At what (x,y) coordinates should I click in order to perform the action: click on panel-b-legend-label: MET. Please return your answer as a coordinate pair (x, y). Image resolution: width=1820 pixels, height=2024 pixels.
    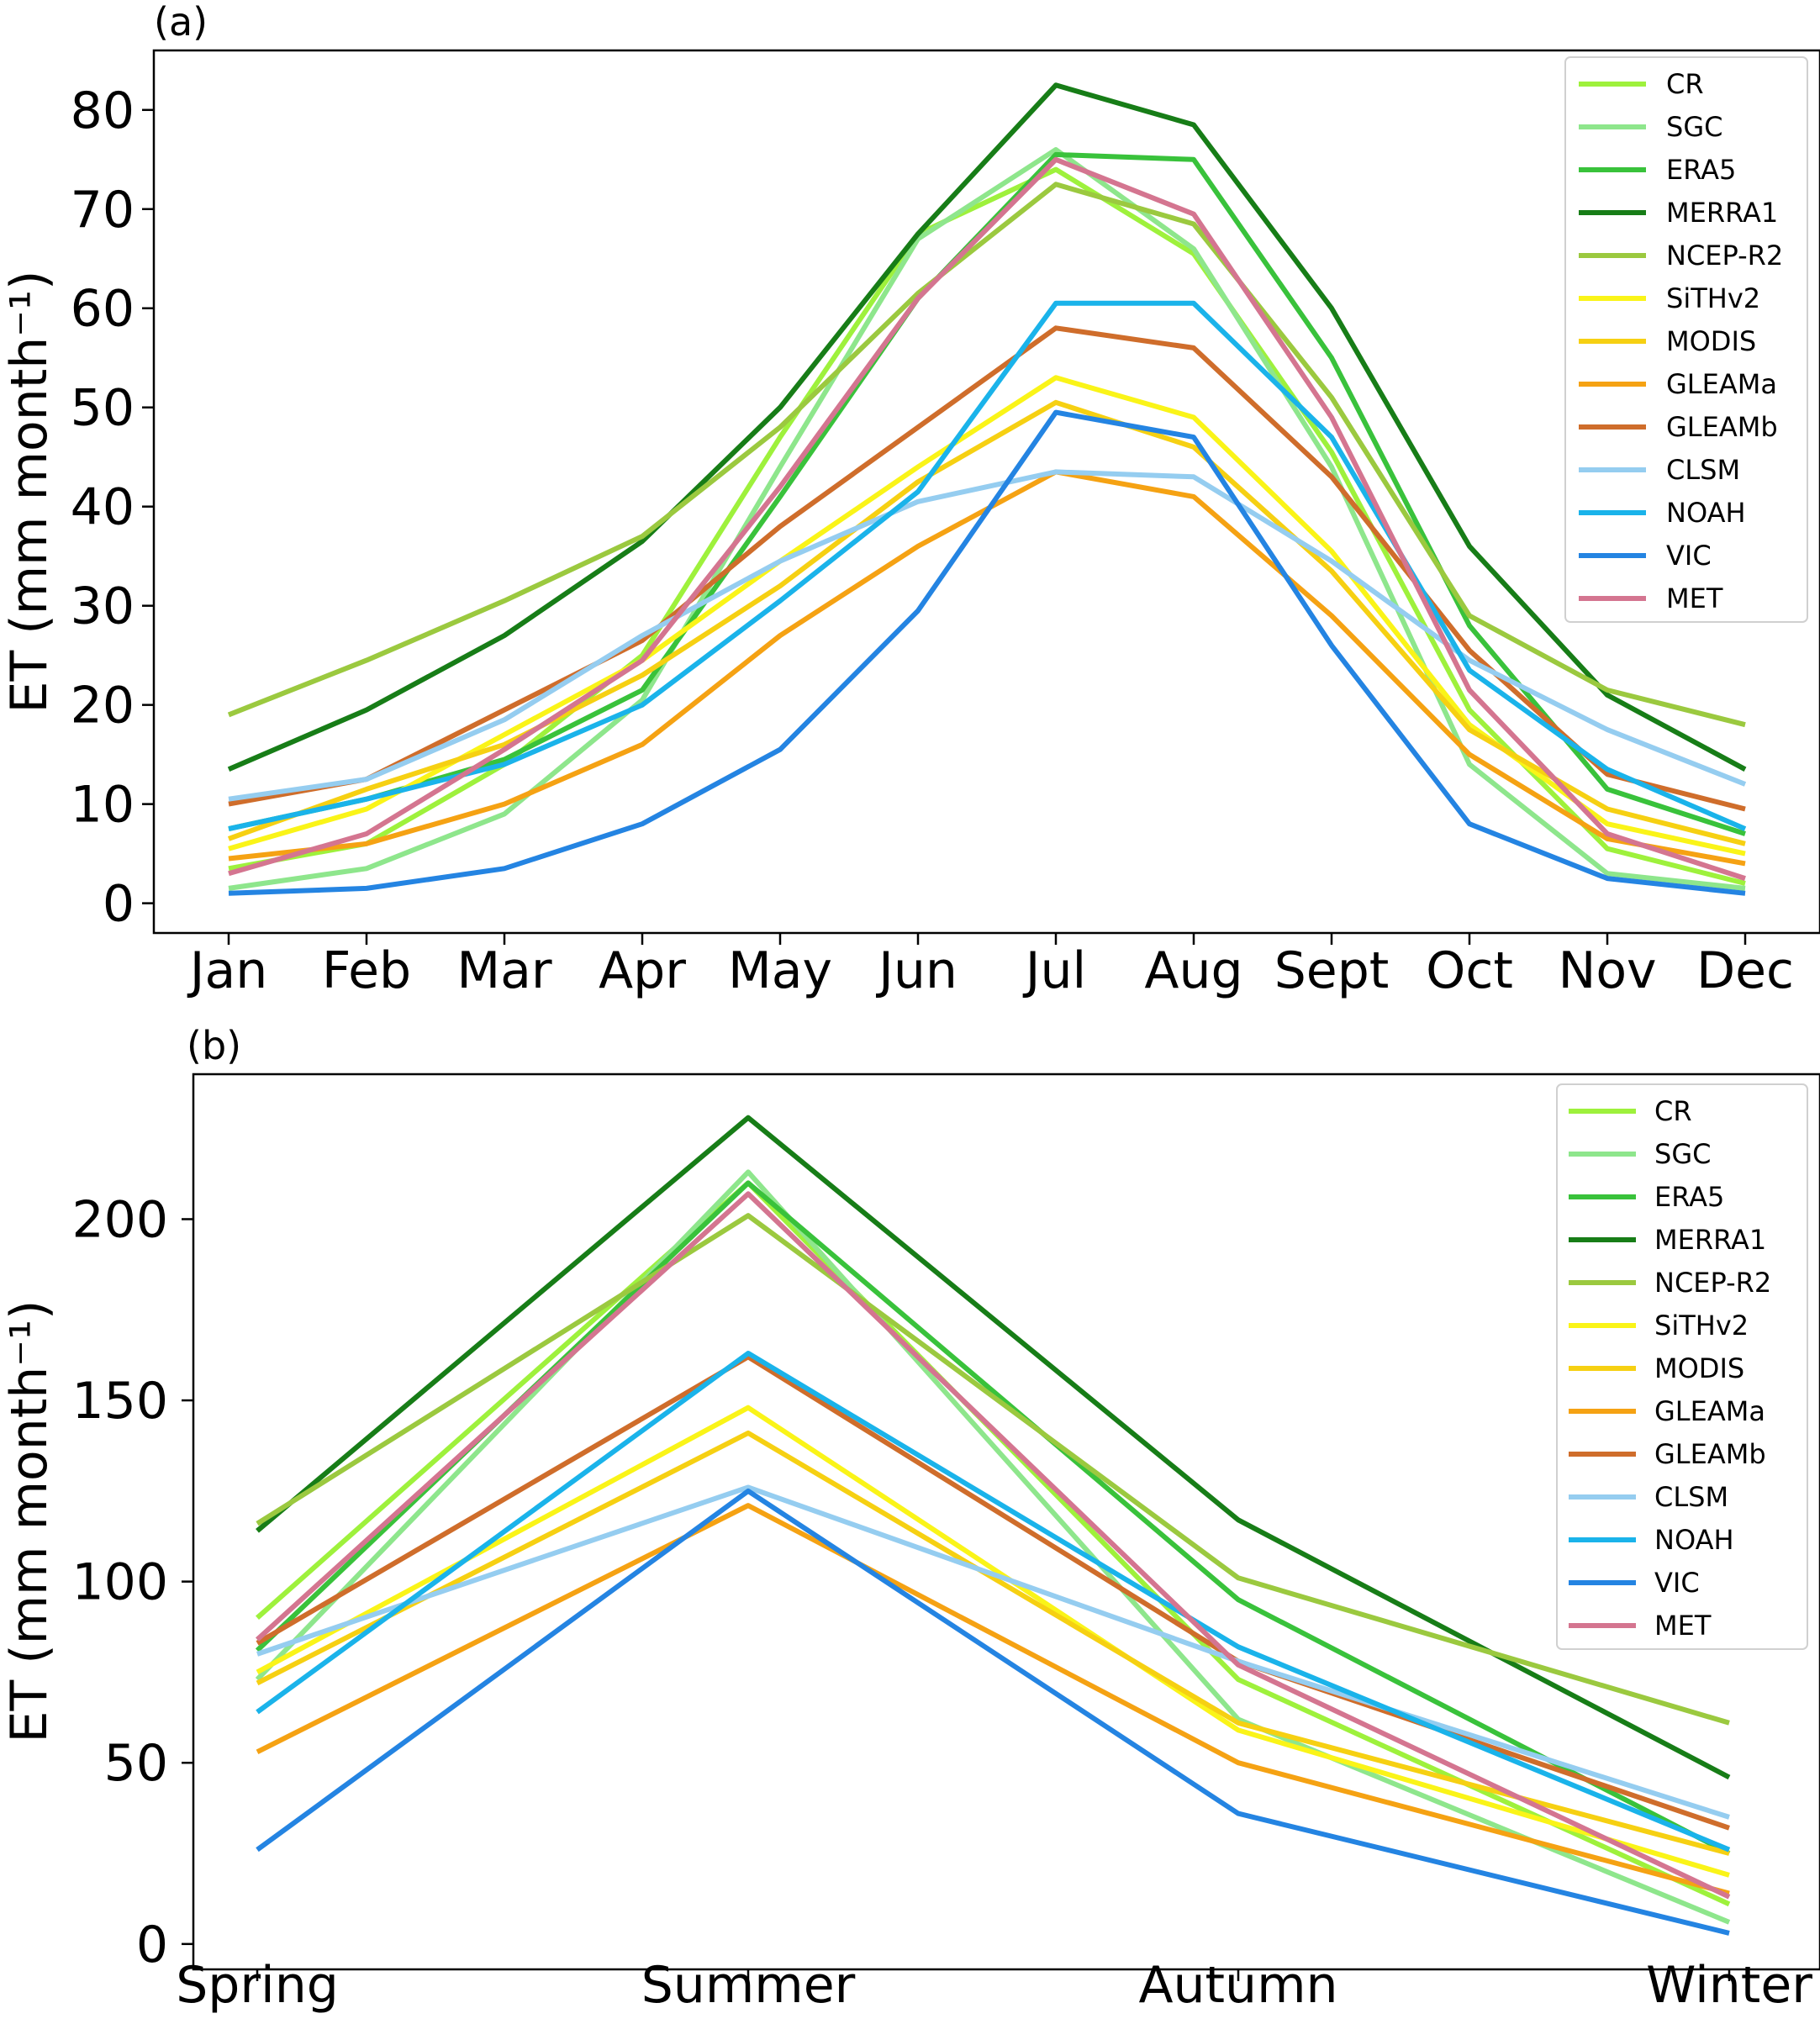
    Looking at the image, I should click on (1683, 1626).